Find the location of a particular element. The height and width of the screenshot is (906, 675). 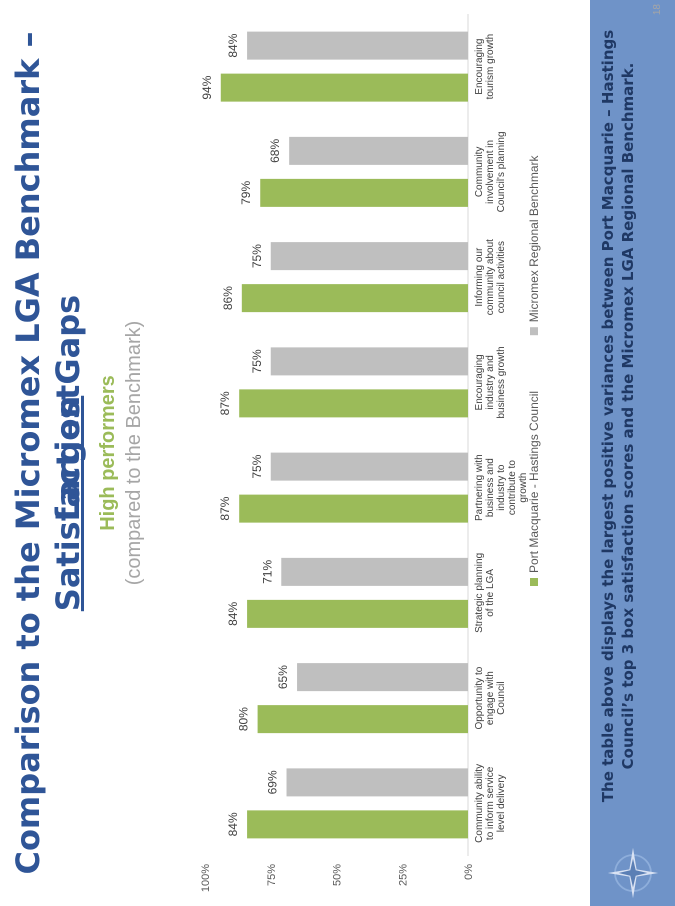

bar-value-label: 80% is located at coordinates (244, 719).